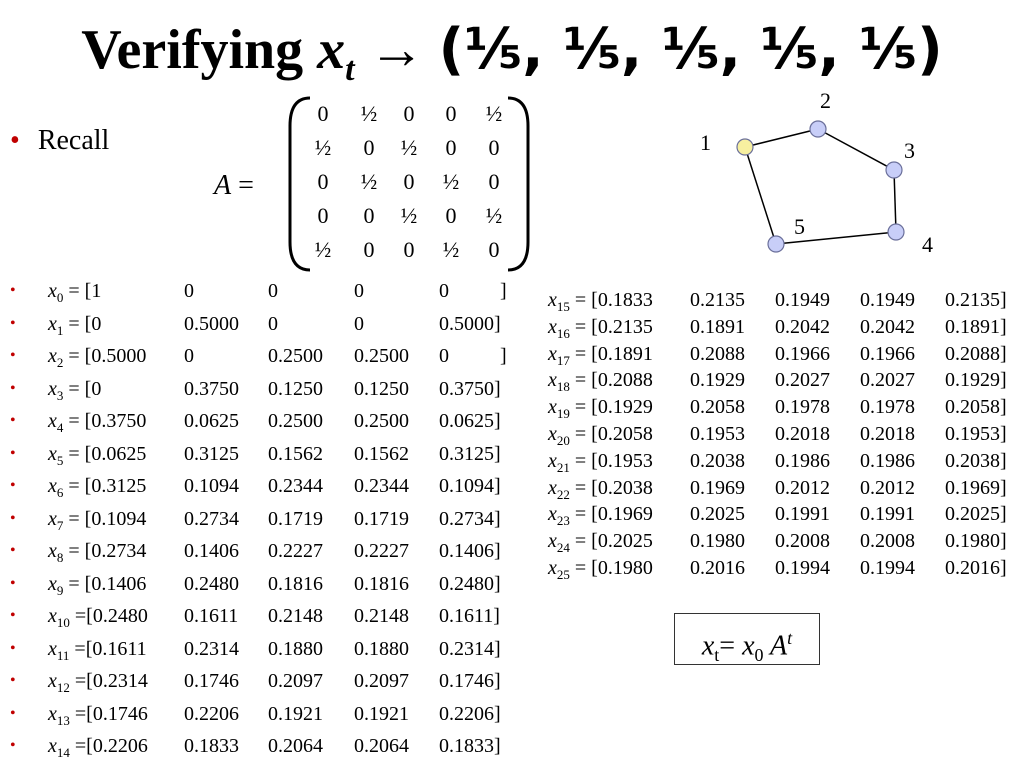 The height and width of the screenshot is (768, 1024). I want to click on vector-value: 0.1991, so click(887, 514).